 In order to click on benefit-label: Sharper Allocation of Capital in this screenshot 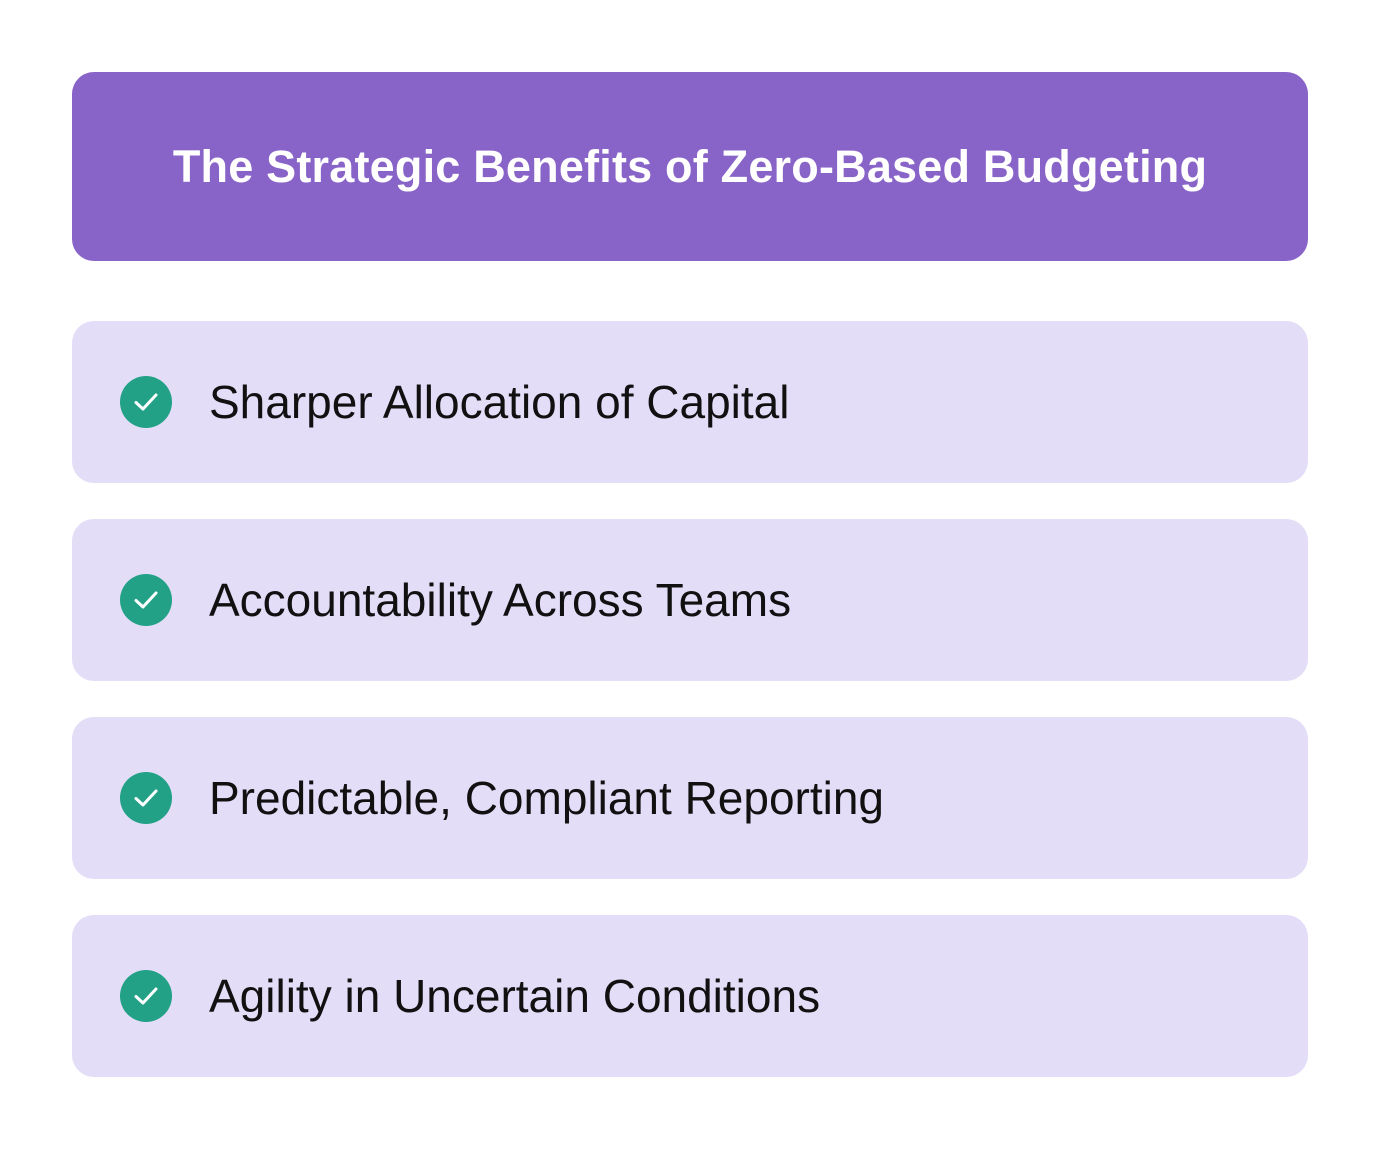, I will do `click(499, 402)`.